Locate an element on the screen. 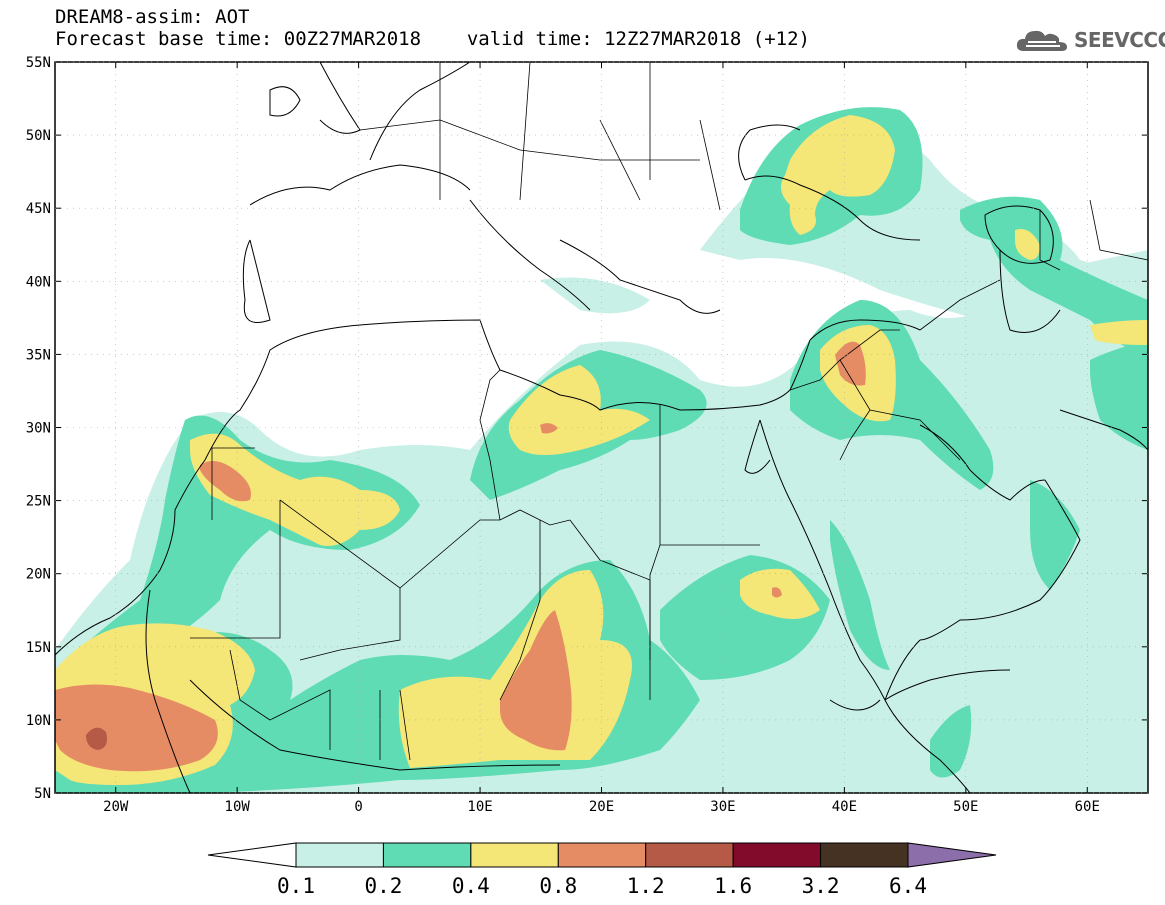  colorbar-label: 1.6 is located at coordinates (733, 886).